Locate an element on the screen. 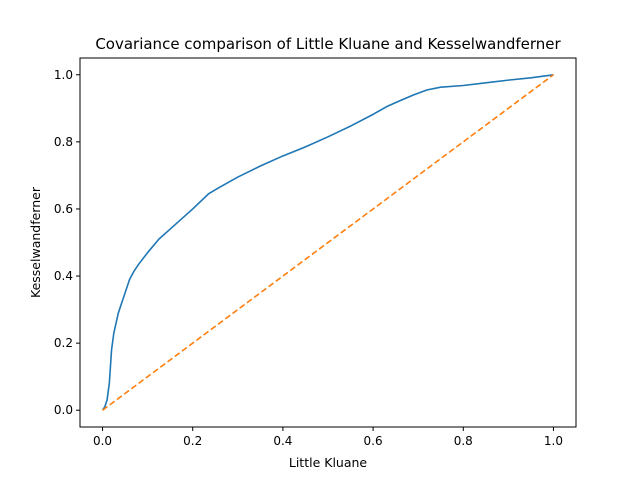 The width and height of the screenshot is (640, 480). y-tick-label: 1.0 is located at coordinates (63, 75).